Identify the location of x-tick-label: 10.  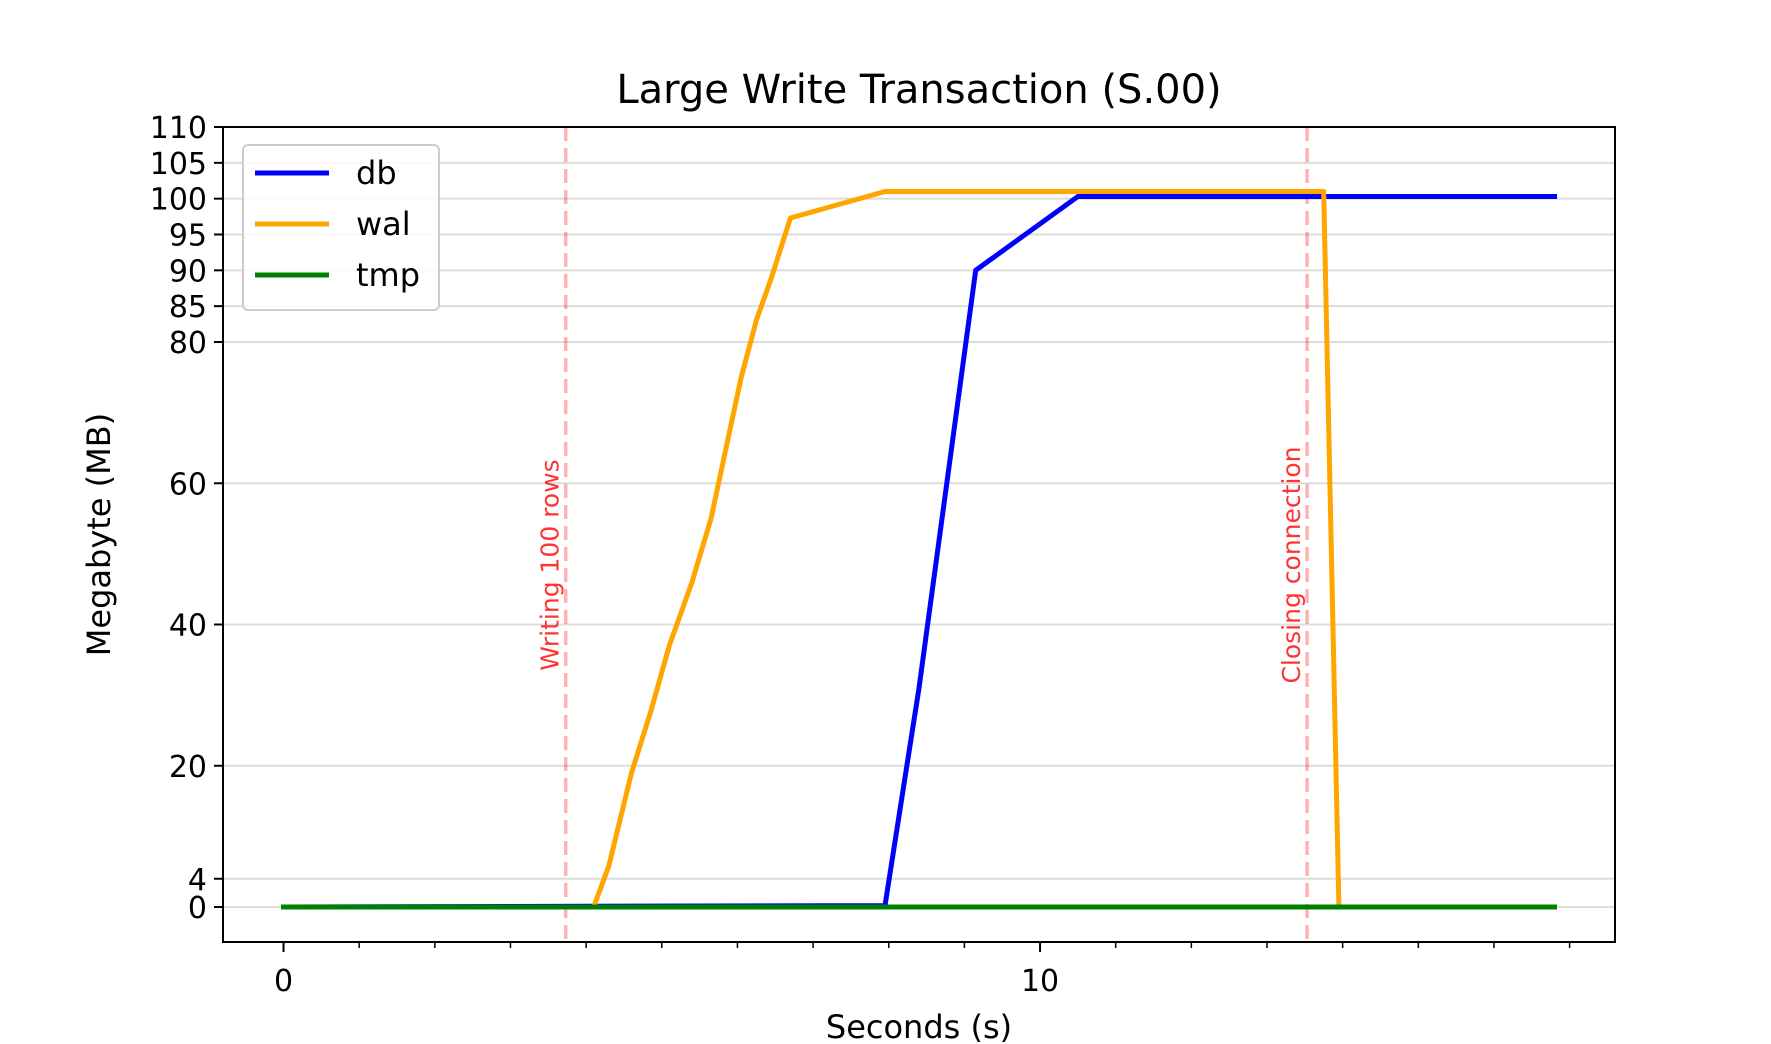
(1040, 981).